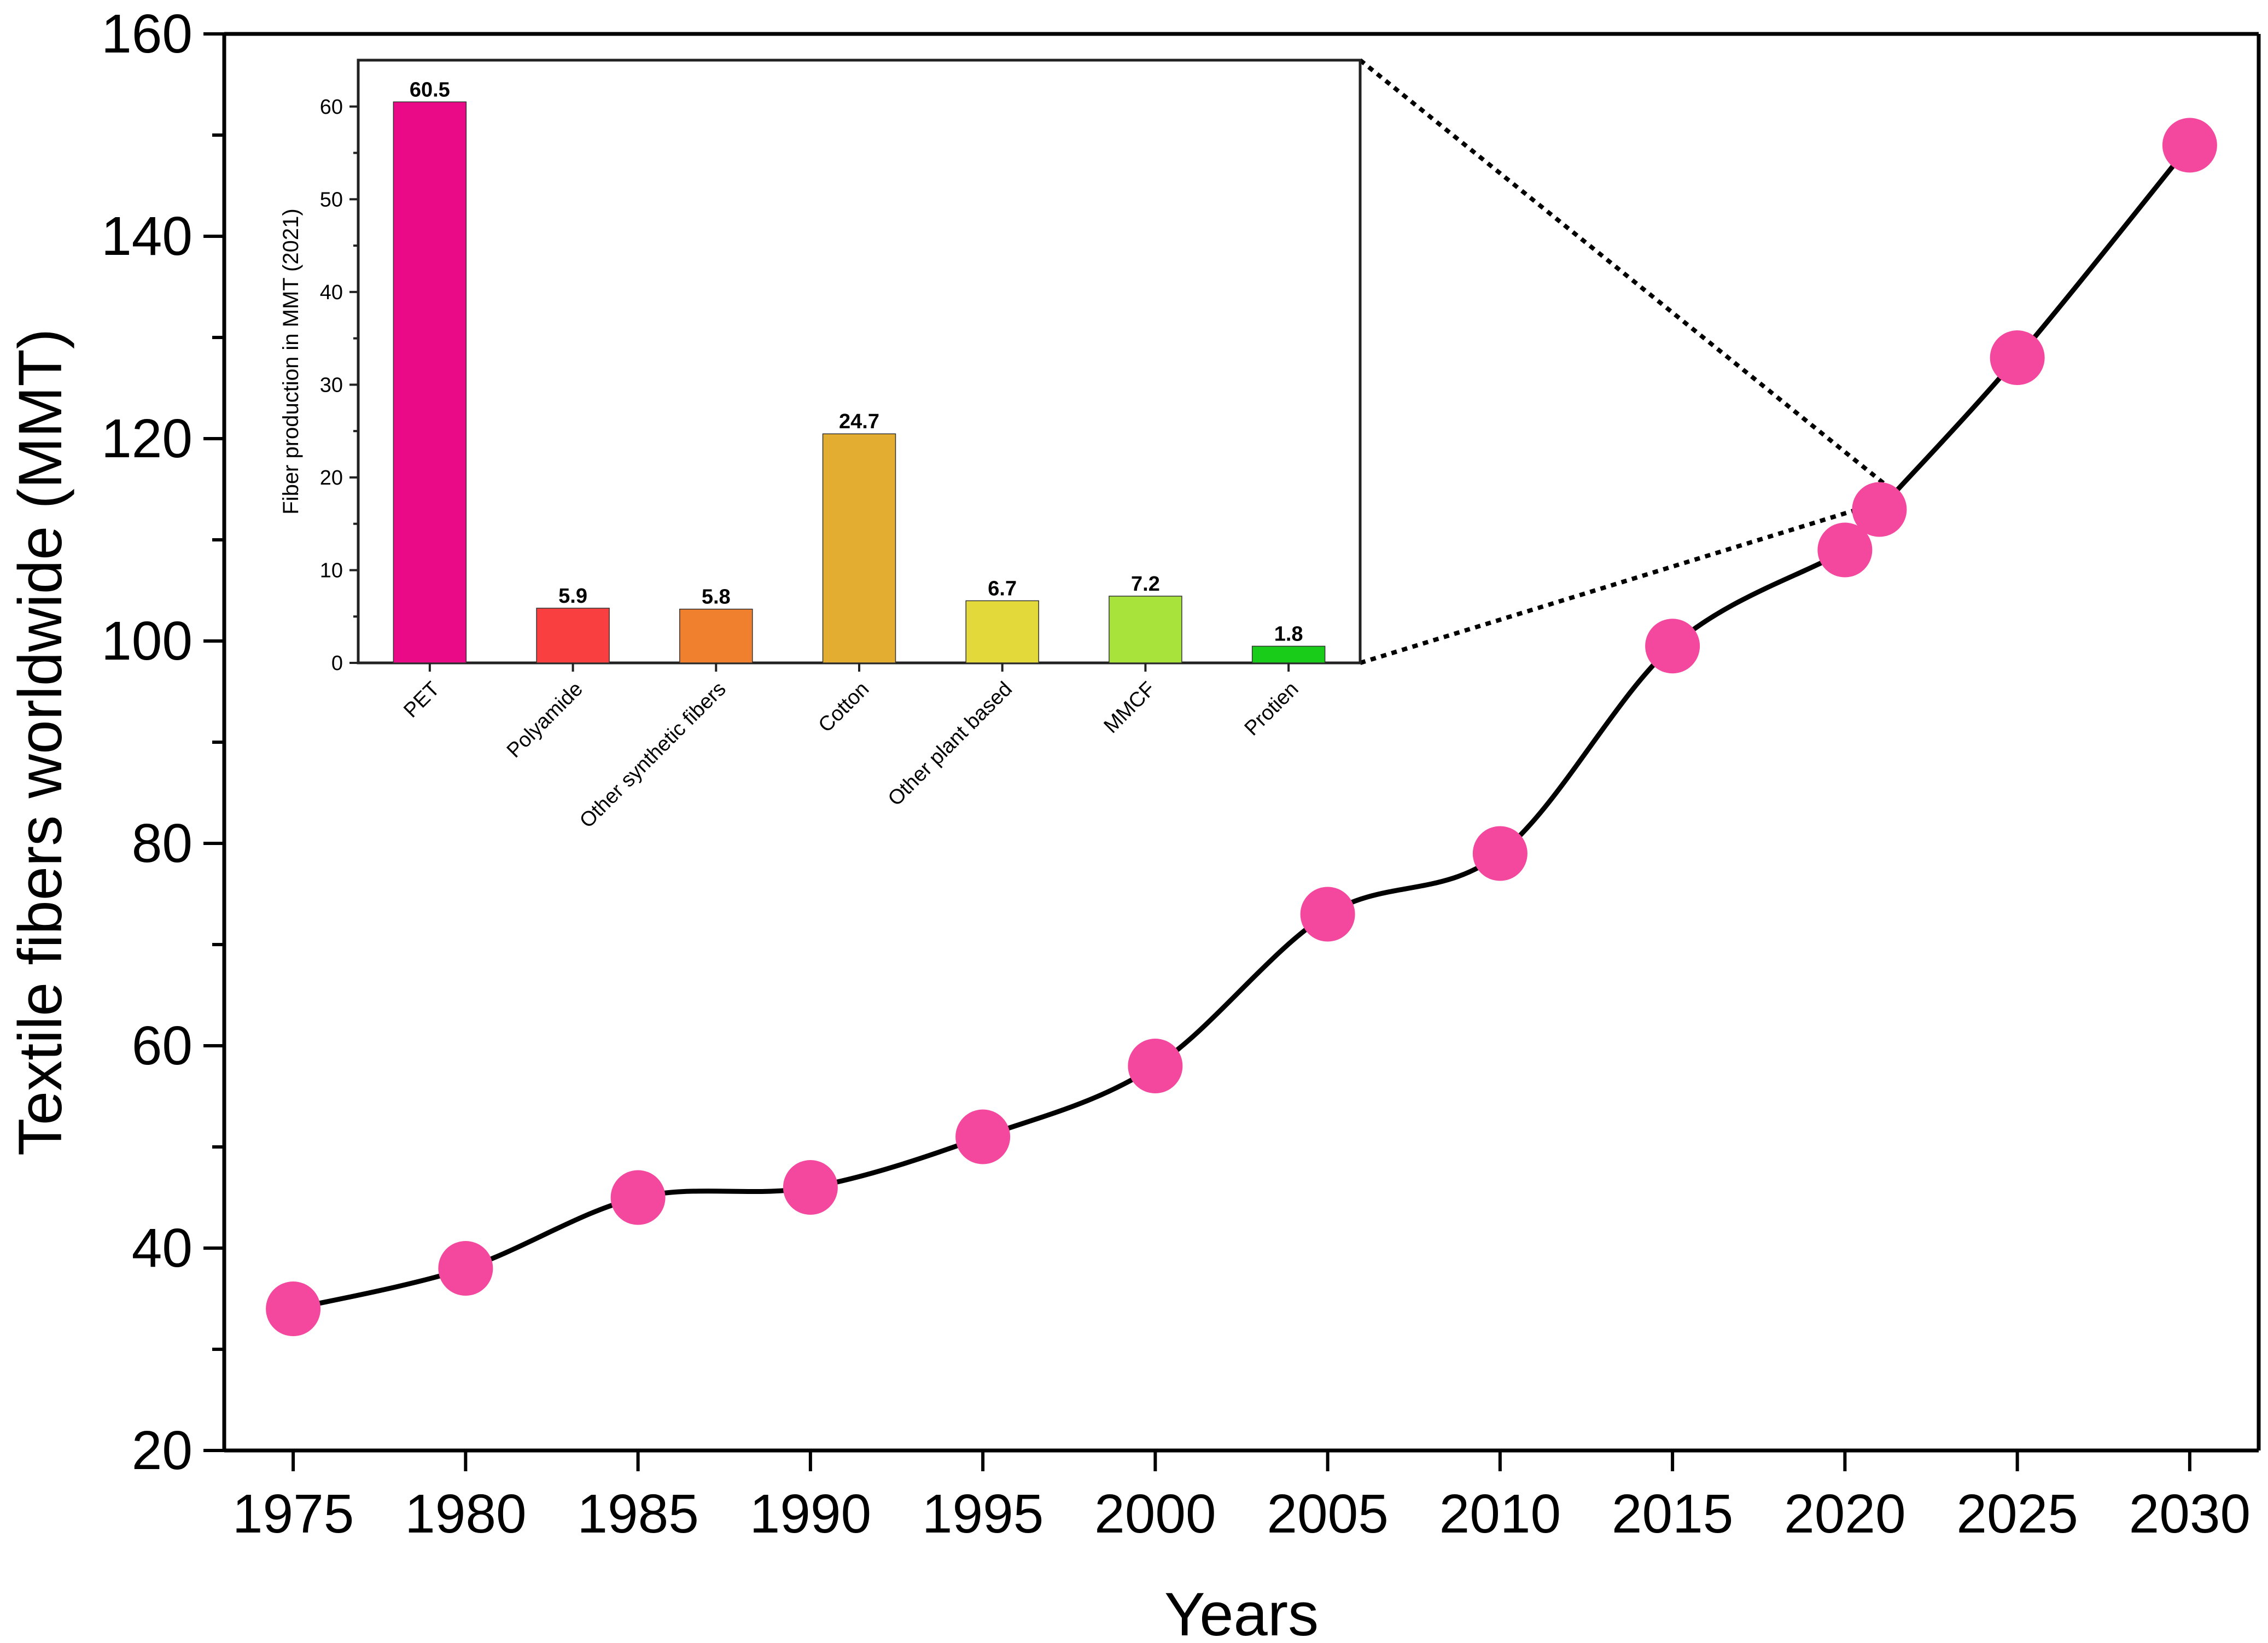  Describe the element at coordinates (162, 1045) in the screenshot. I see `y-tick-label: 60` at that location.